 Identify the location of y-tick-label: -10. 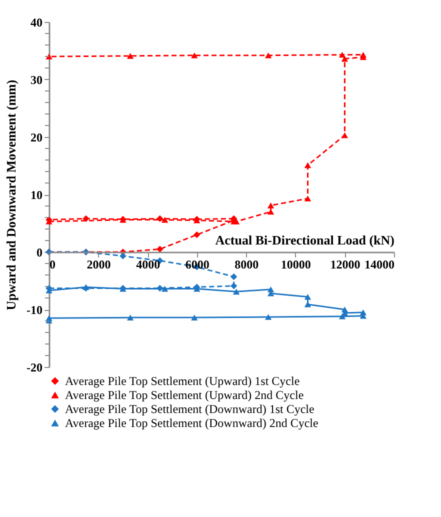
(34, 310).